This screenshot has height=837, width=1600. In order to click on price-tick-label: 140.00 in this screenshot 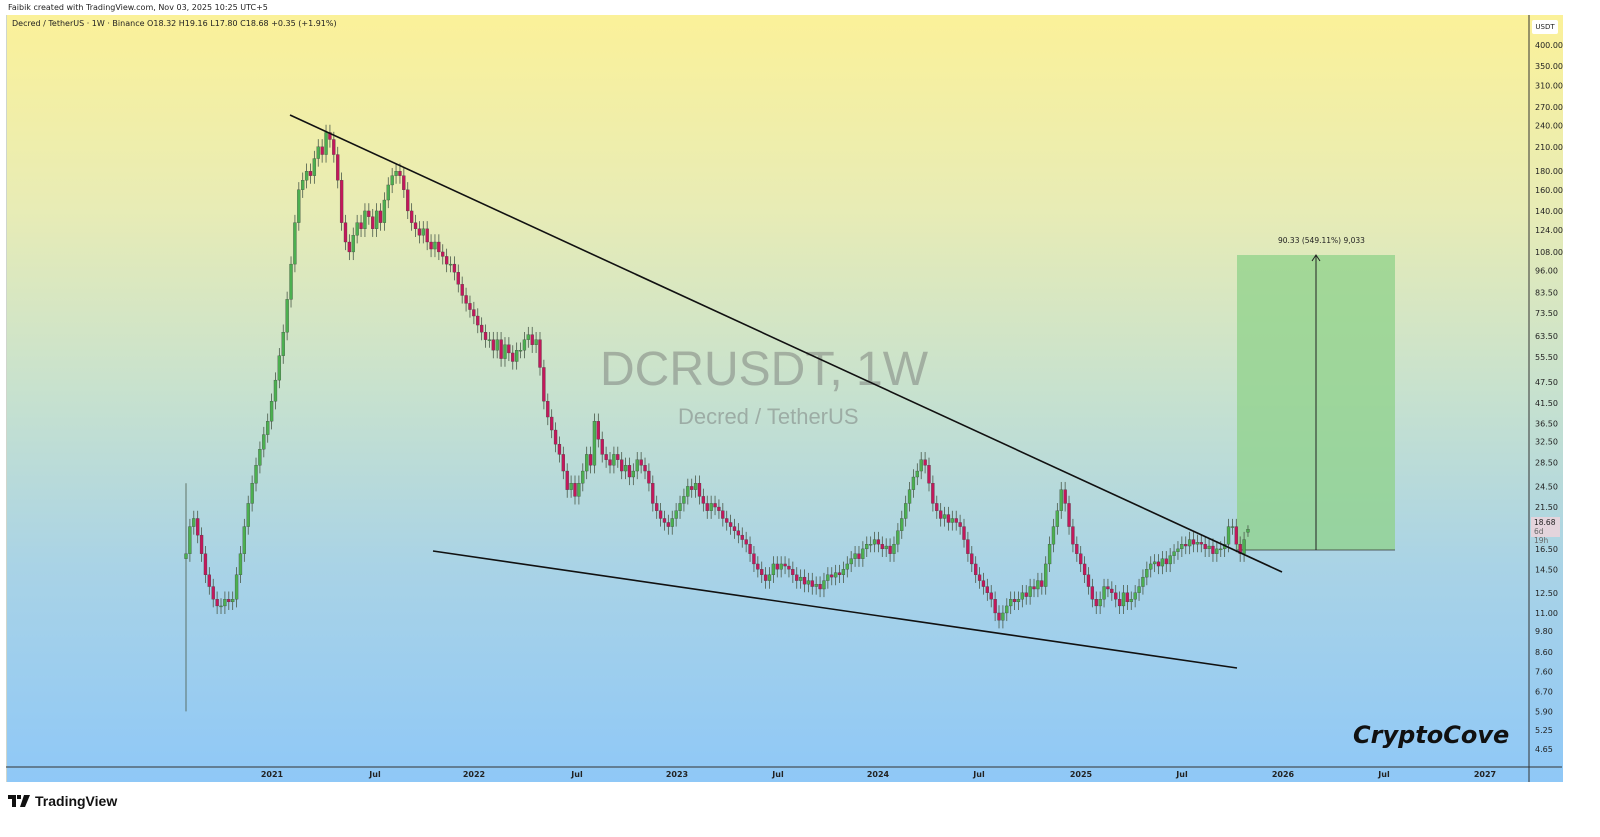, I will do `click(1549, 211)`.